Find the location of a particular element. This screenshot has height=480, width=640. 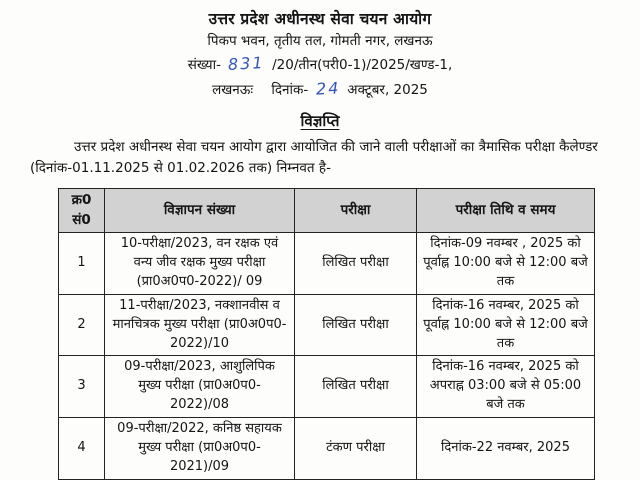

serial-number-cell: 1 is located at coordinates (81, 263).